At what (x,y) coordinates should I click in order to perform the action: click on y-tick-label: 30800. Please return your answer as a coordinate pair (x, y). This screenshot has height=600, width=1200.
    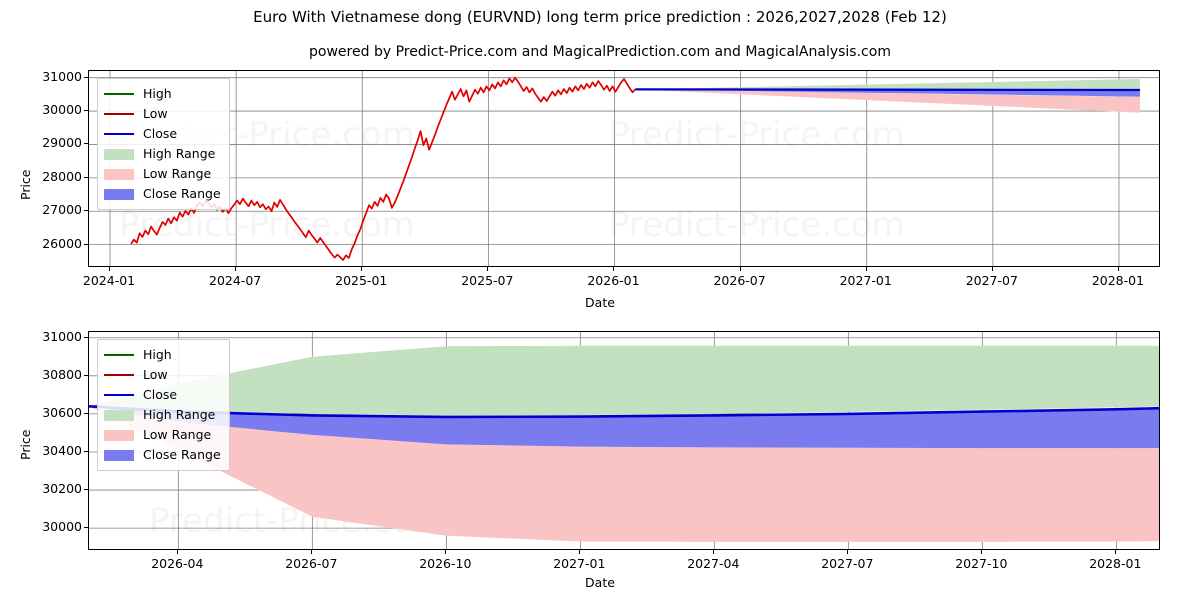
    Looking at the image, I should click on (62, 374).